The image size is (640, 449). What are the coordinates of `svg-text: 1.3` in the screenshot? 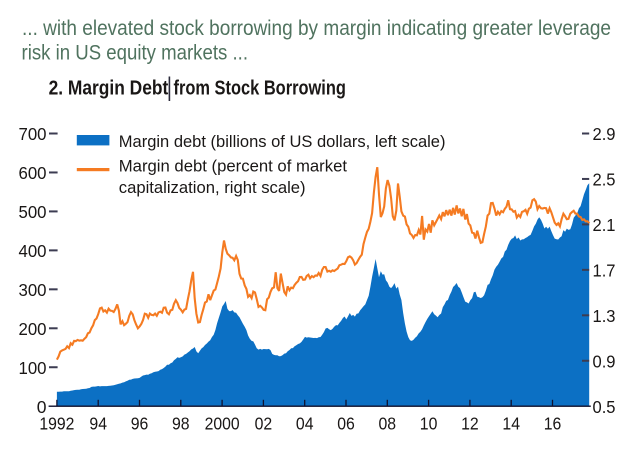 It's located at (604, 316).